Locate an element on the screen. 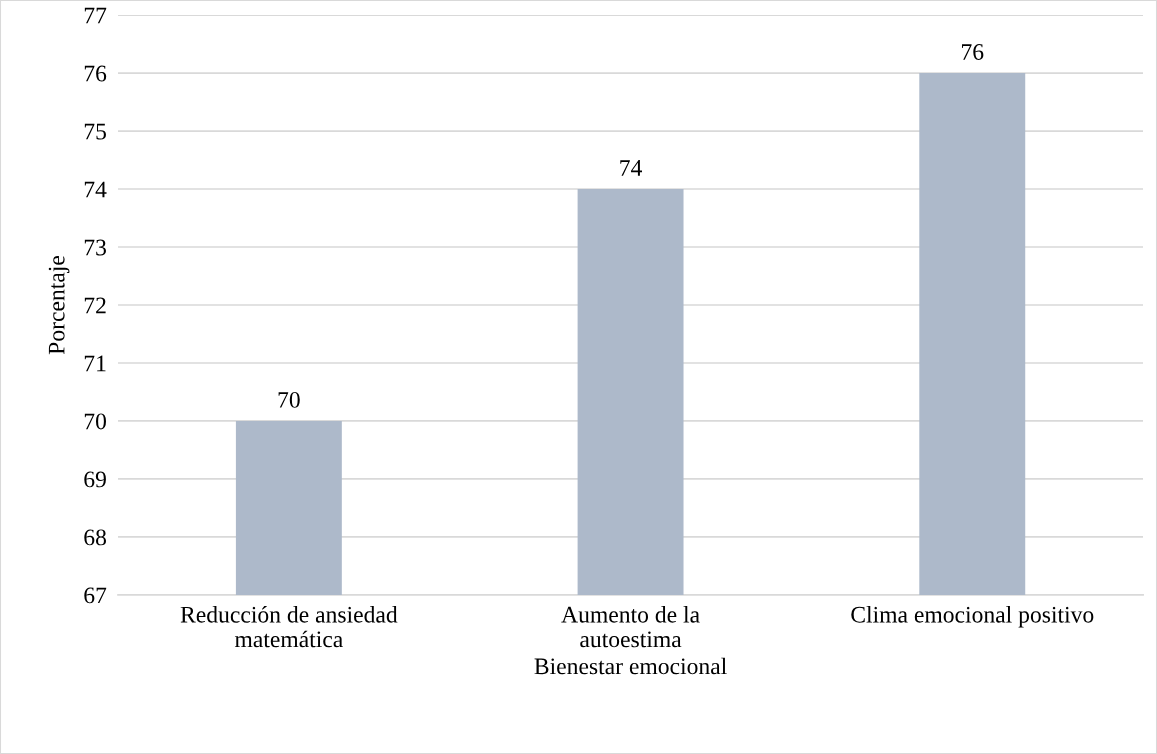 Image resolution: width=1157 pixels, height=754 pixels. y-tick-label: 69 is located at coordinates (95, 479).